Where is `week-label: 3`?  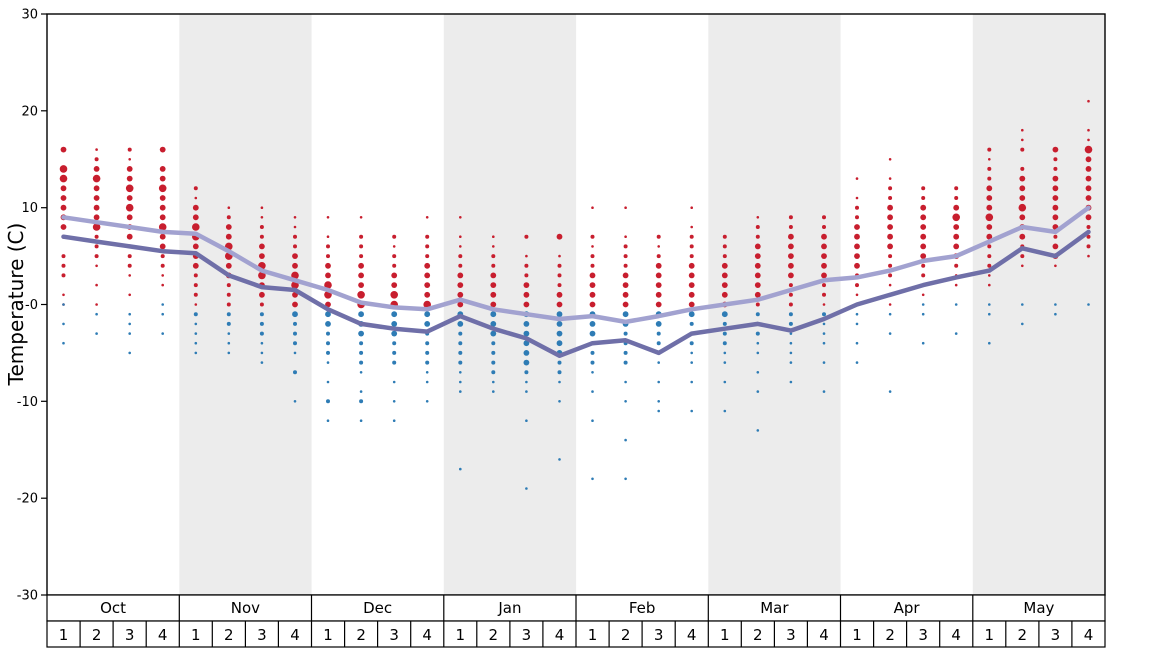 week-label: 3 is located at coordinates (791, 635).